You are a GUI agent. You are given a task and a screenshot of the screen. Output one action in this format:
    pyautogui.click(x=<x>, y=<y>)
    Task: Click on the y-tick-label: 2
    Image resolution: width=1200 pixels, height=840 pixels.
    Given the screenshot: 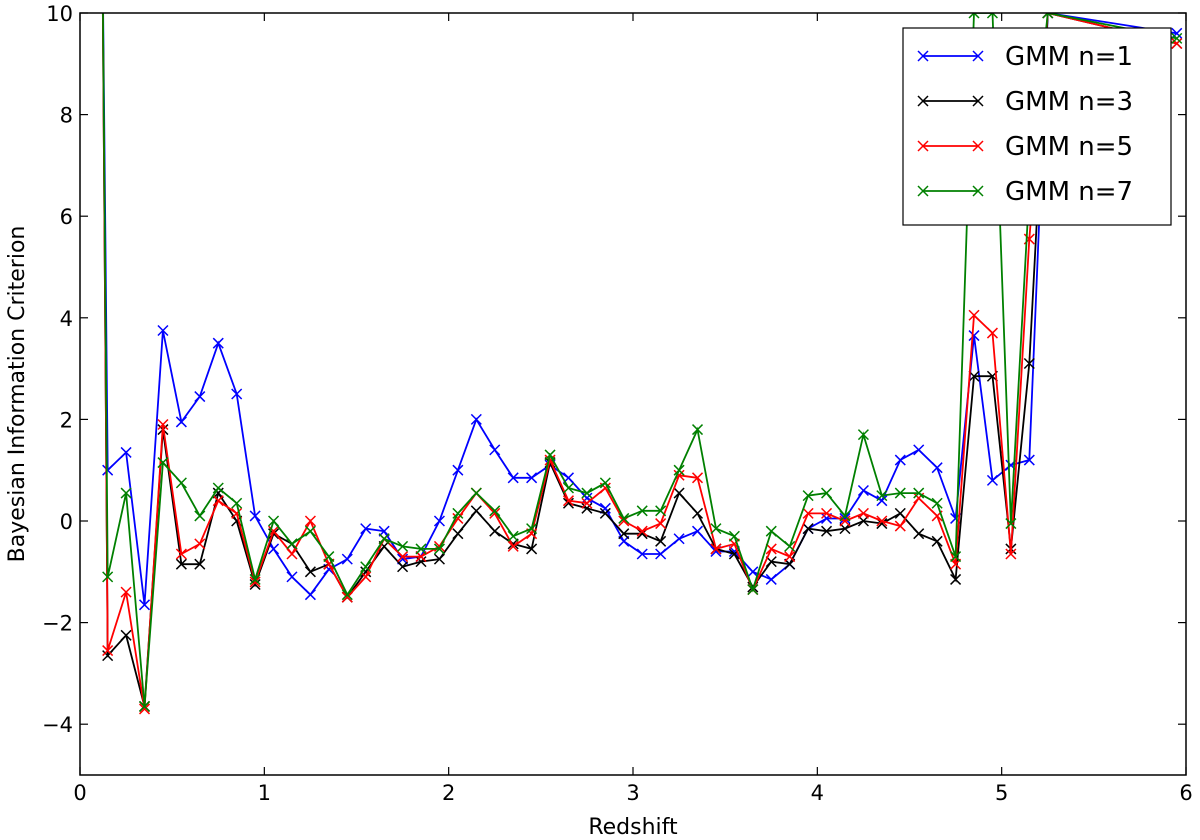 What is the action you would take?
    pyautogui.click(x=66, y=420)
    